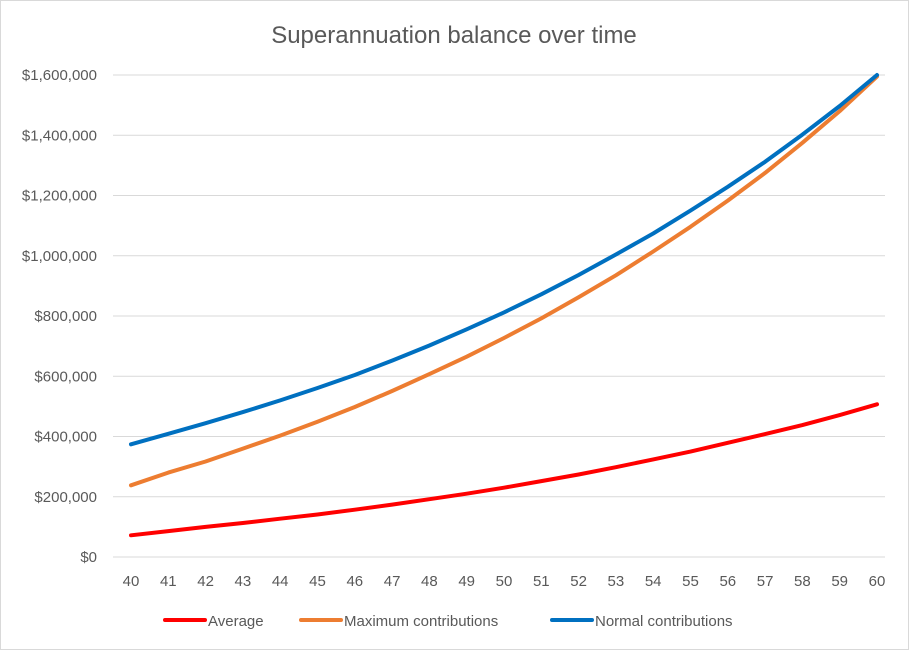  Describe the element at coordinates (664, 621) in the screenshot. I see `legend-label: Normal contributions` at that location.